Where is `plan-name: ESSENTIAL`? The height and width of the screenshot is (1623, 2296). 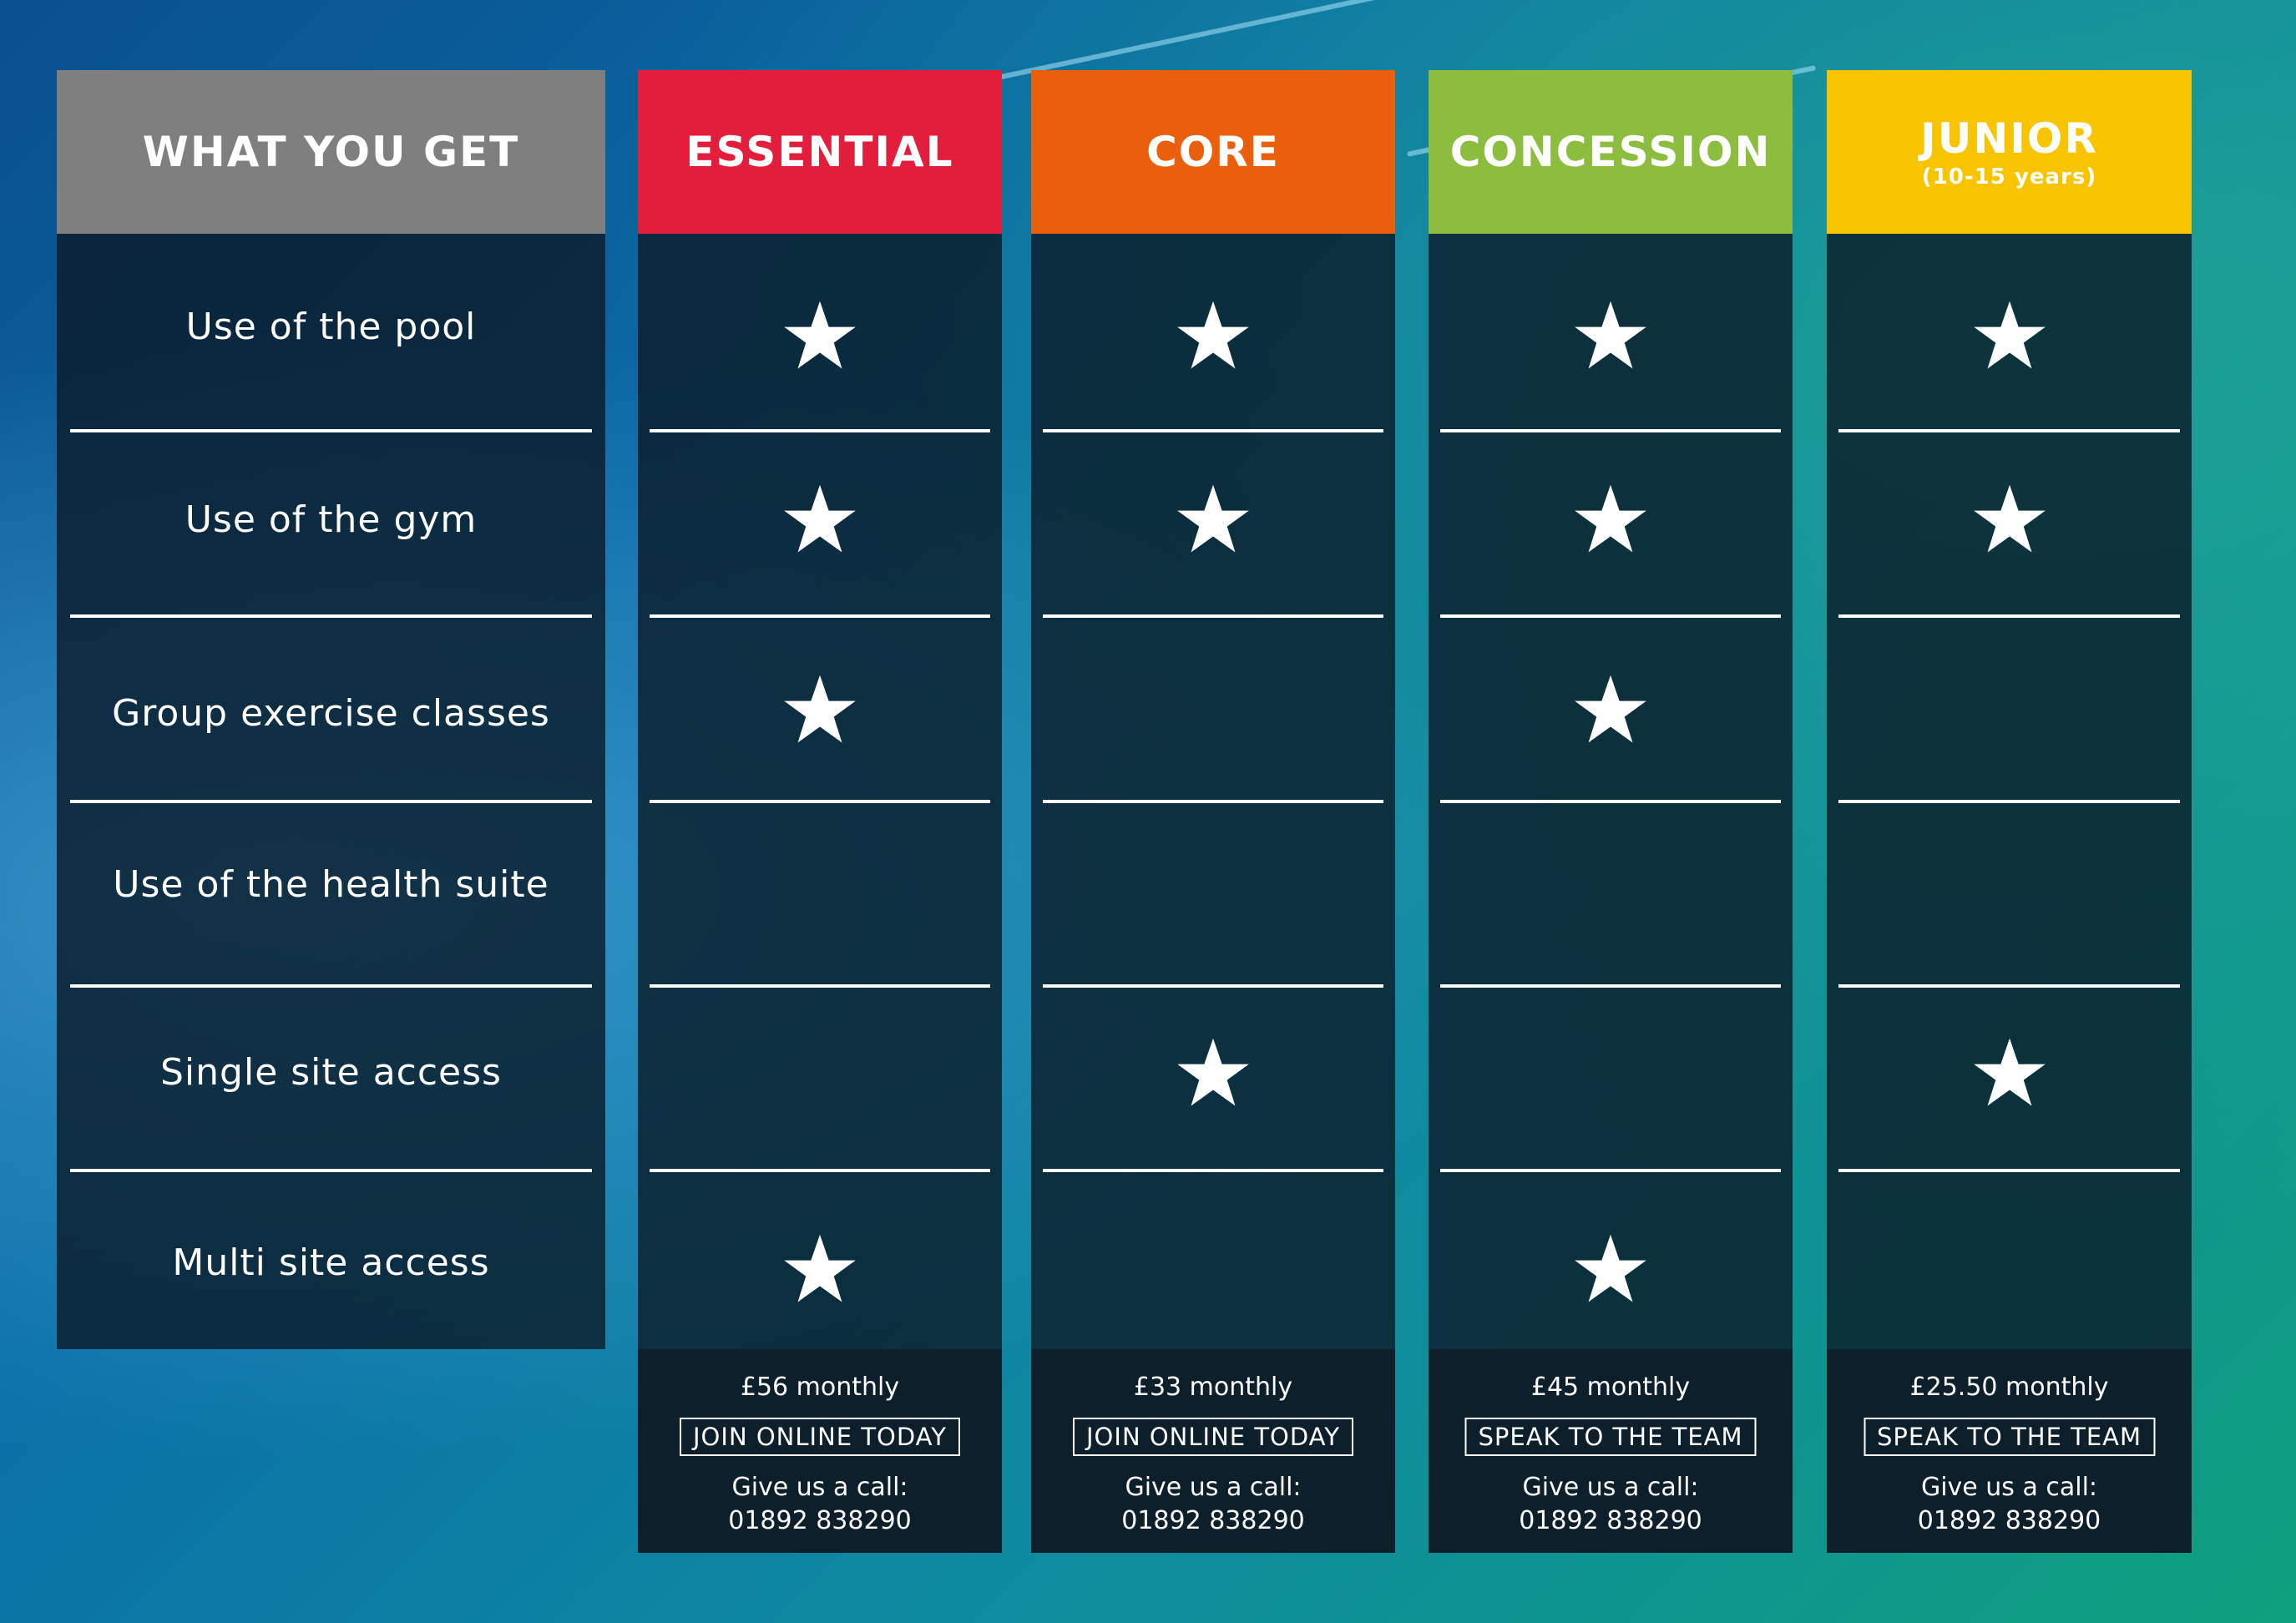 plan-name: ESSENTIAL is located at coordinates (819, 152).